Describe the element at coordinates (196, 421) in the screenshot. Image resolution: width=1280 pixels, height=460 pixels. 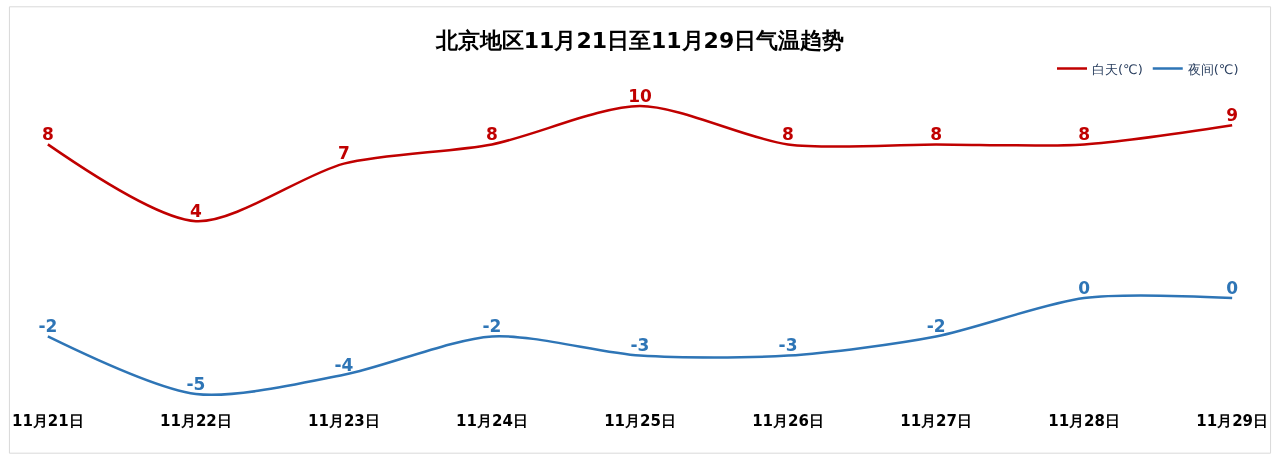
I see `x-tick-label: 11月22日` at that location.